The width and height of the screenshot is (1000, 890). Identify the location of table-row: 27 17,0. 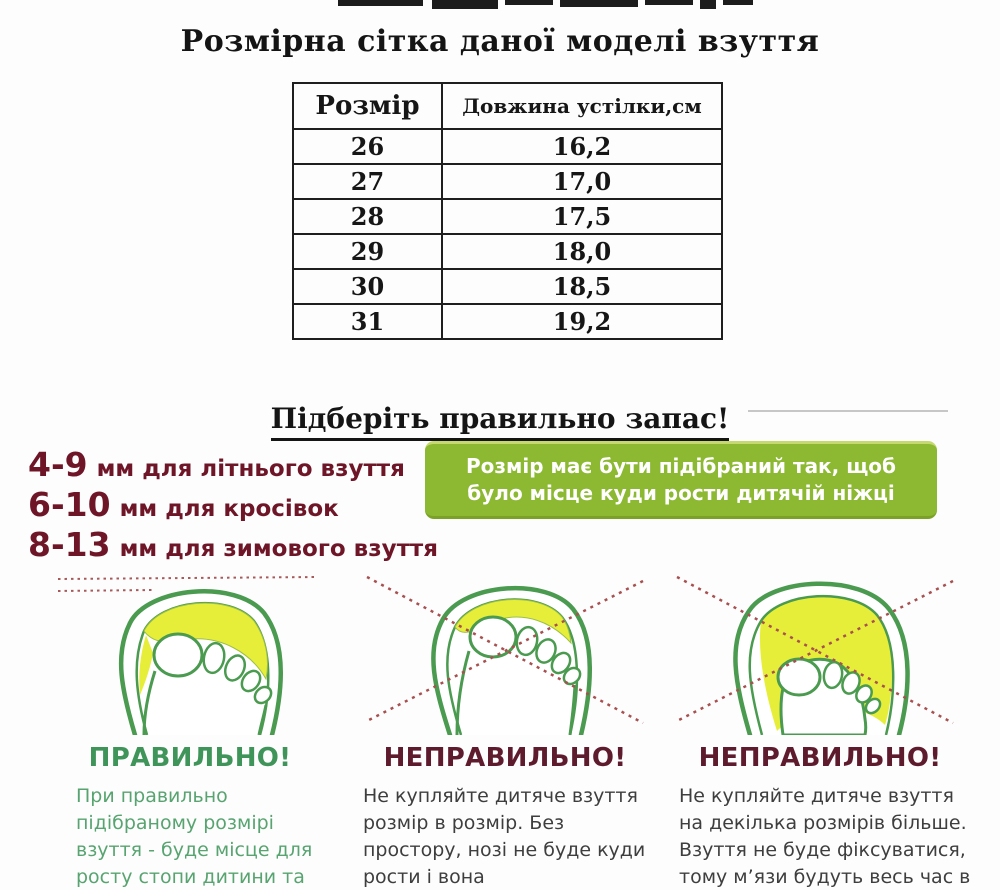
(507, 181).